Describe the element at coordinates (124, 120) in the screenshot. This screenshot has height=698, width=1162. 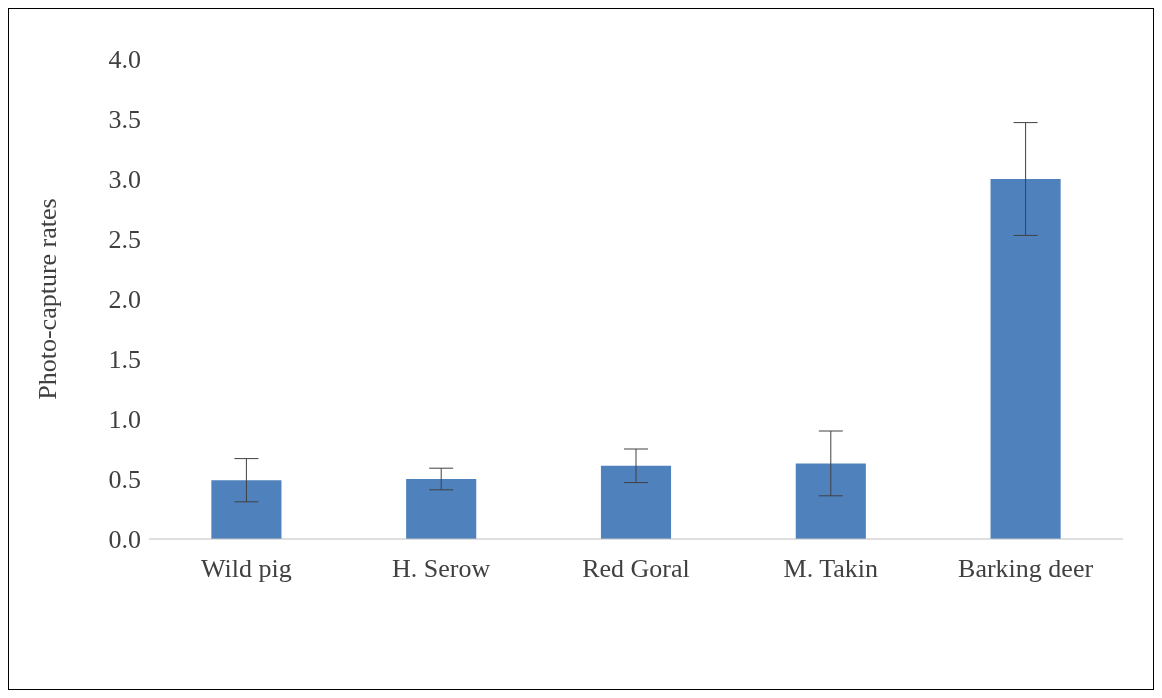
I see `y-tick-label: 3.5` at that location.